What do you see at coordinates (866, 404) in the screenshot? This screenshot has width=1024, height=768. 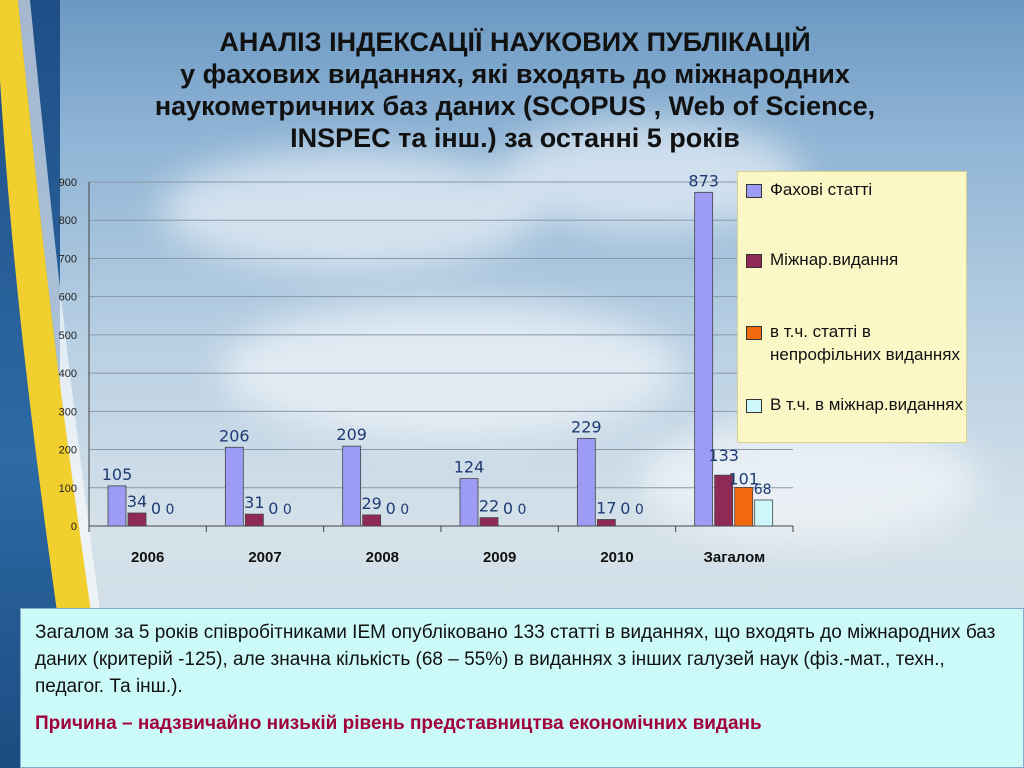 I see `legend-label: В т.ч. в міжнар.виданнях` at bounding box center [866, 404].